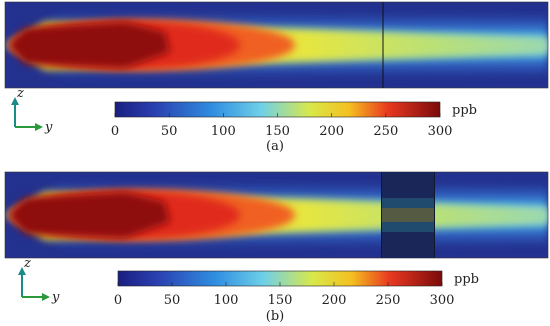 The width and height of the screenshot is (550, 326). What do you see at coordinates (275, 146) in the screenshot?
I see `caption: (a)` at bounding box center [275, 146].